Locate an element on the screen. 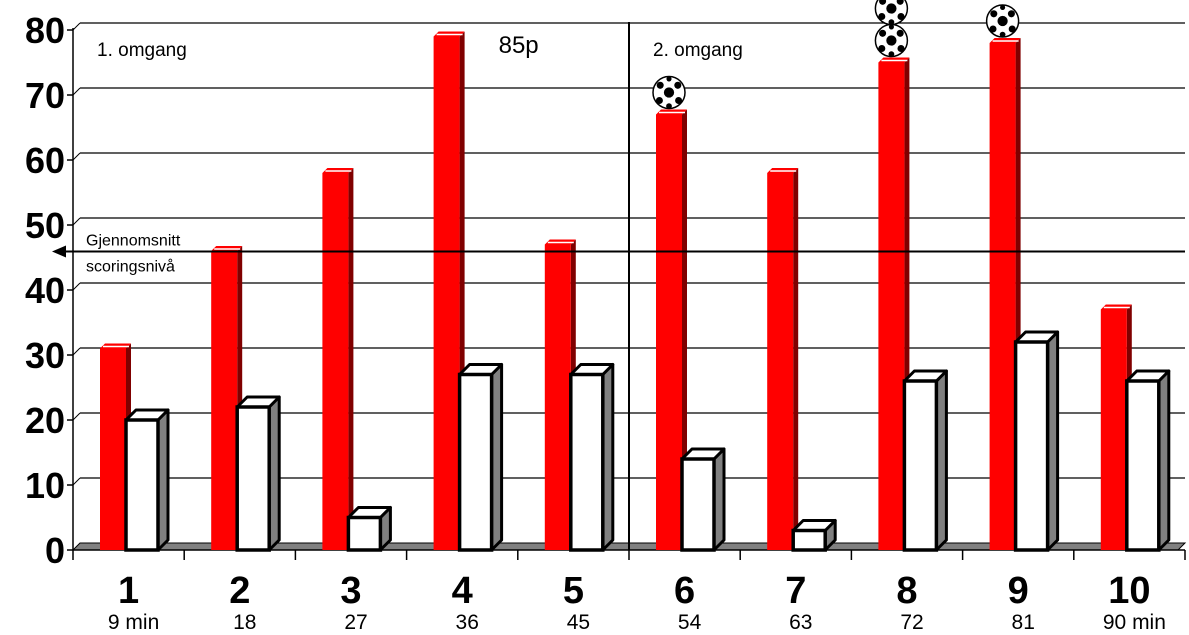 The image size is (1189, 635). x-sub-label: 72 is located at coordinates (911, 622).